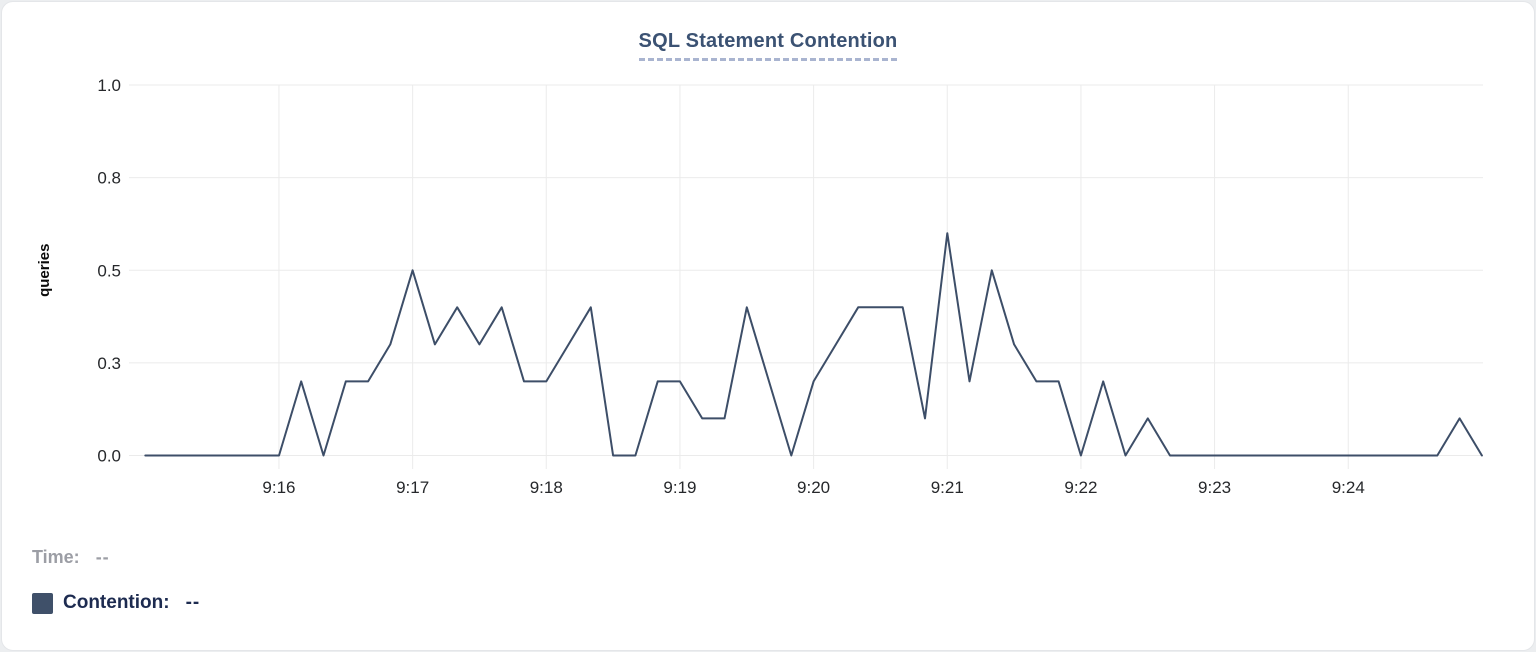 The image size is (1536, 652). I want to click on x-tick-label: 9:16, so click(278, 487).